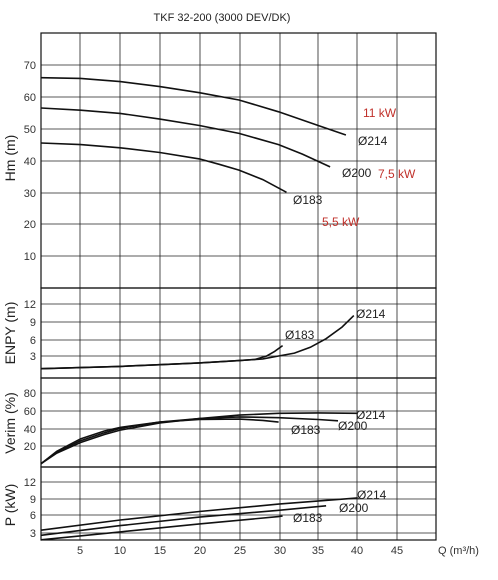 The width and height of the screenshot is (498, 580). What do you see at coordinates (10, 333) in the screenshot?
I see `y-axis-label: ENPY (m)` at bounding box center [10, 333].